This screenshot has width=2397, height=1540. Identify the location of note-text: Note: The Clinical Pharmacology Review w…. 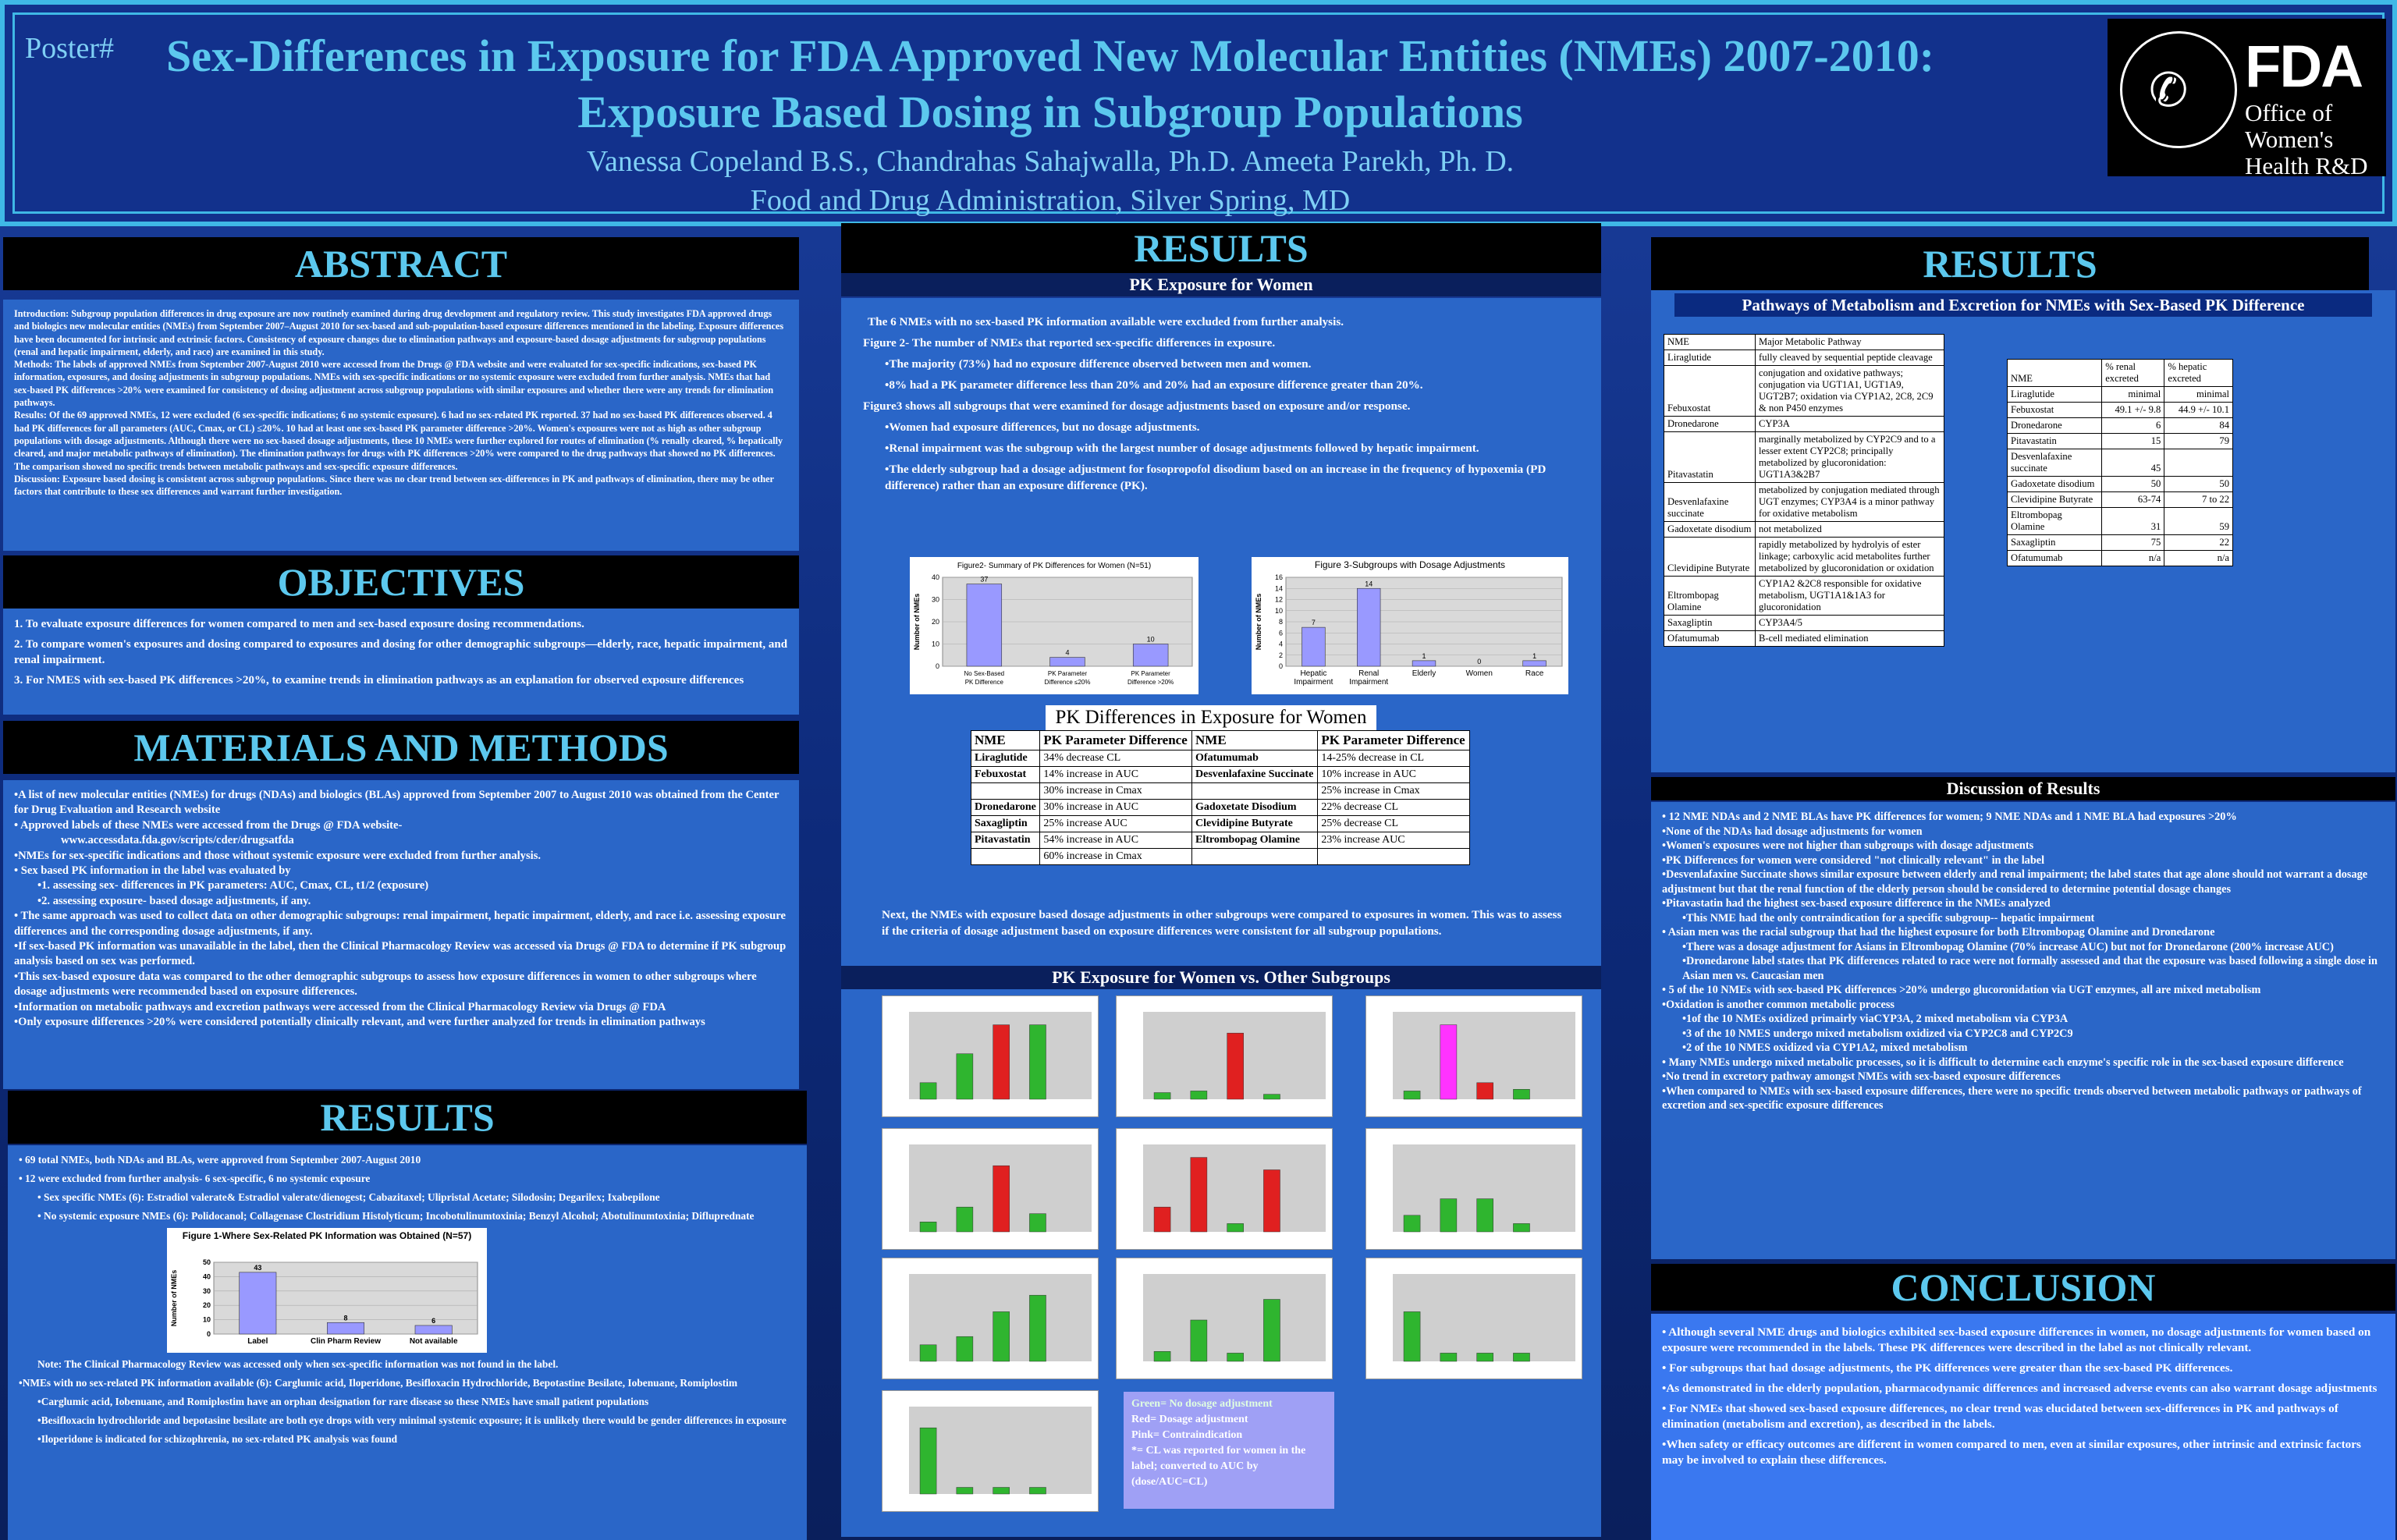
(298, 1364).